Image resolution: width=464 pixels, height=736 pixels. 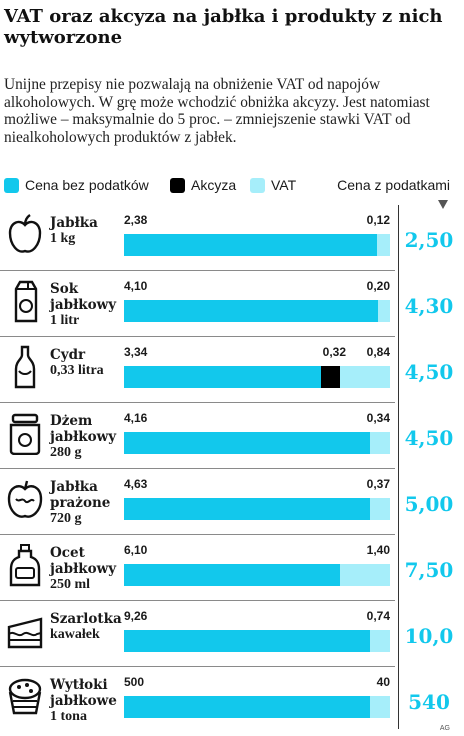 I want to click on value-label-base: 4,16, so click(x=136, y=418).